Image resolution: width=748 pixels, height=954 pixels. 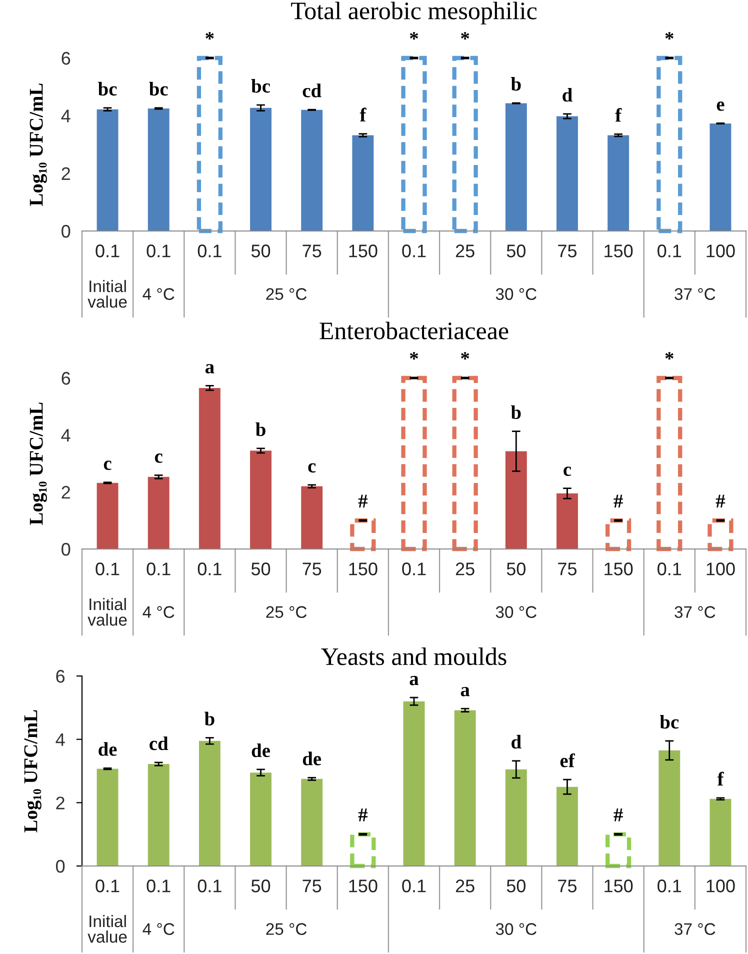 I want to click on y-tick-label: 6, so click(x=60, y=676).